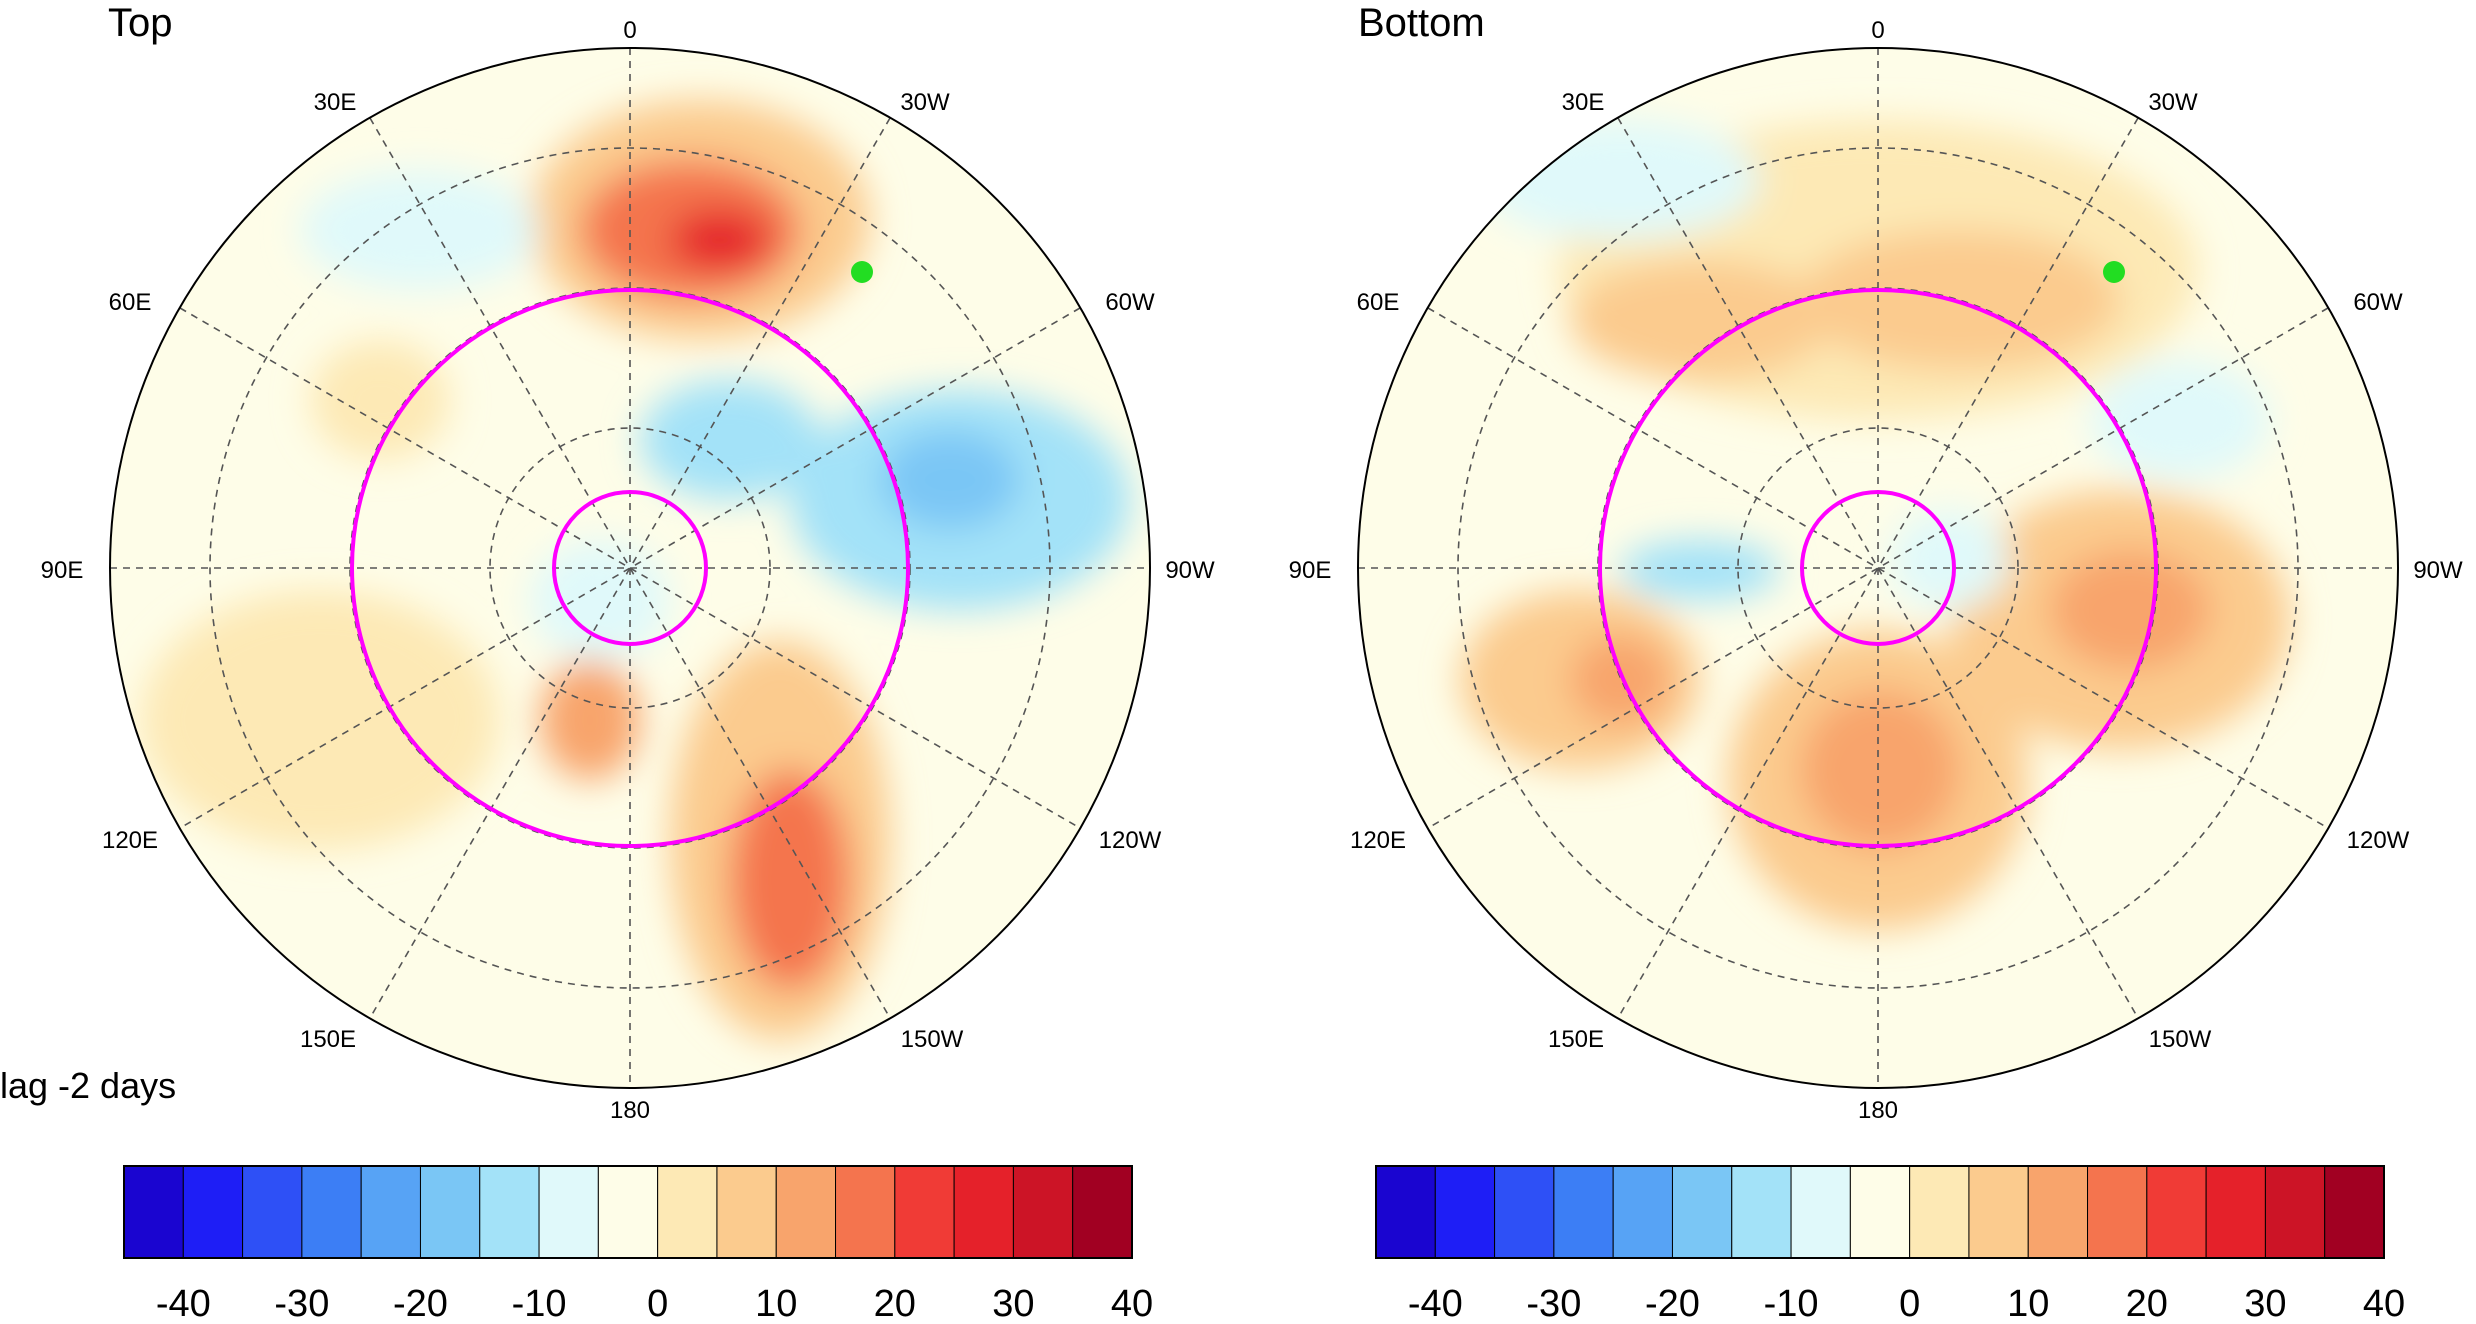  Describe the element at coordinates (895, 1303) in the screenshot. I see `colorbar-tick-top-6: 20` at that location.